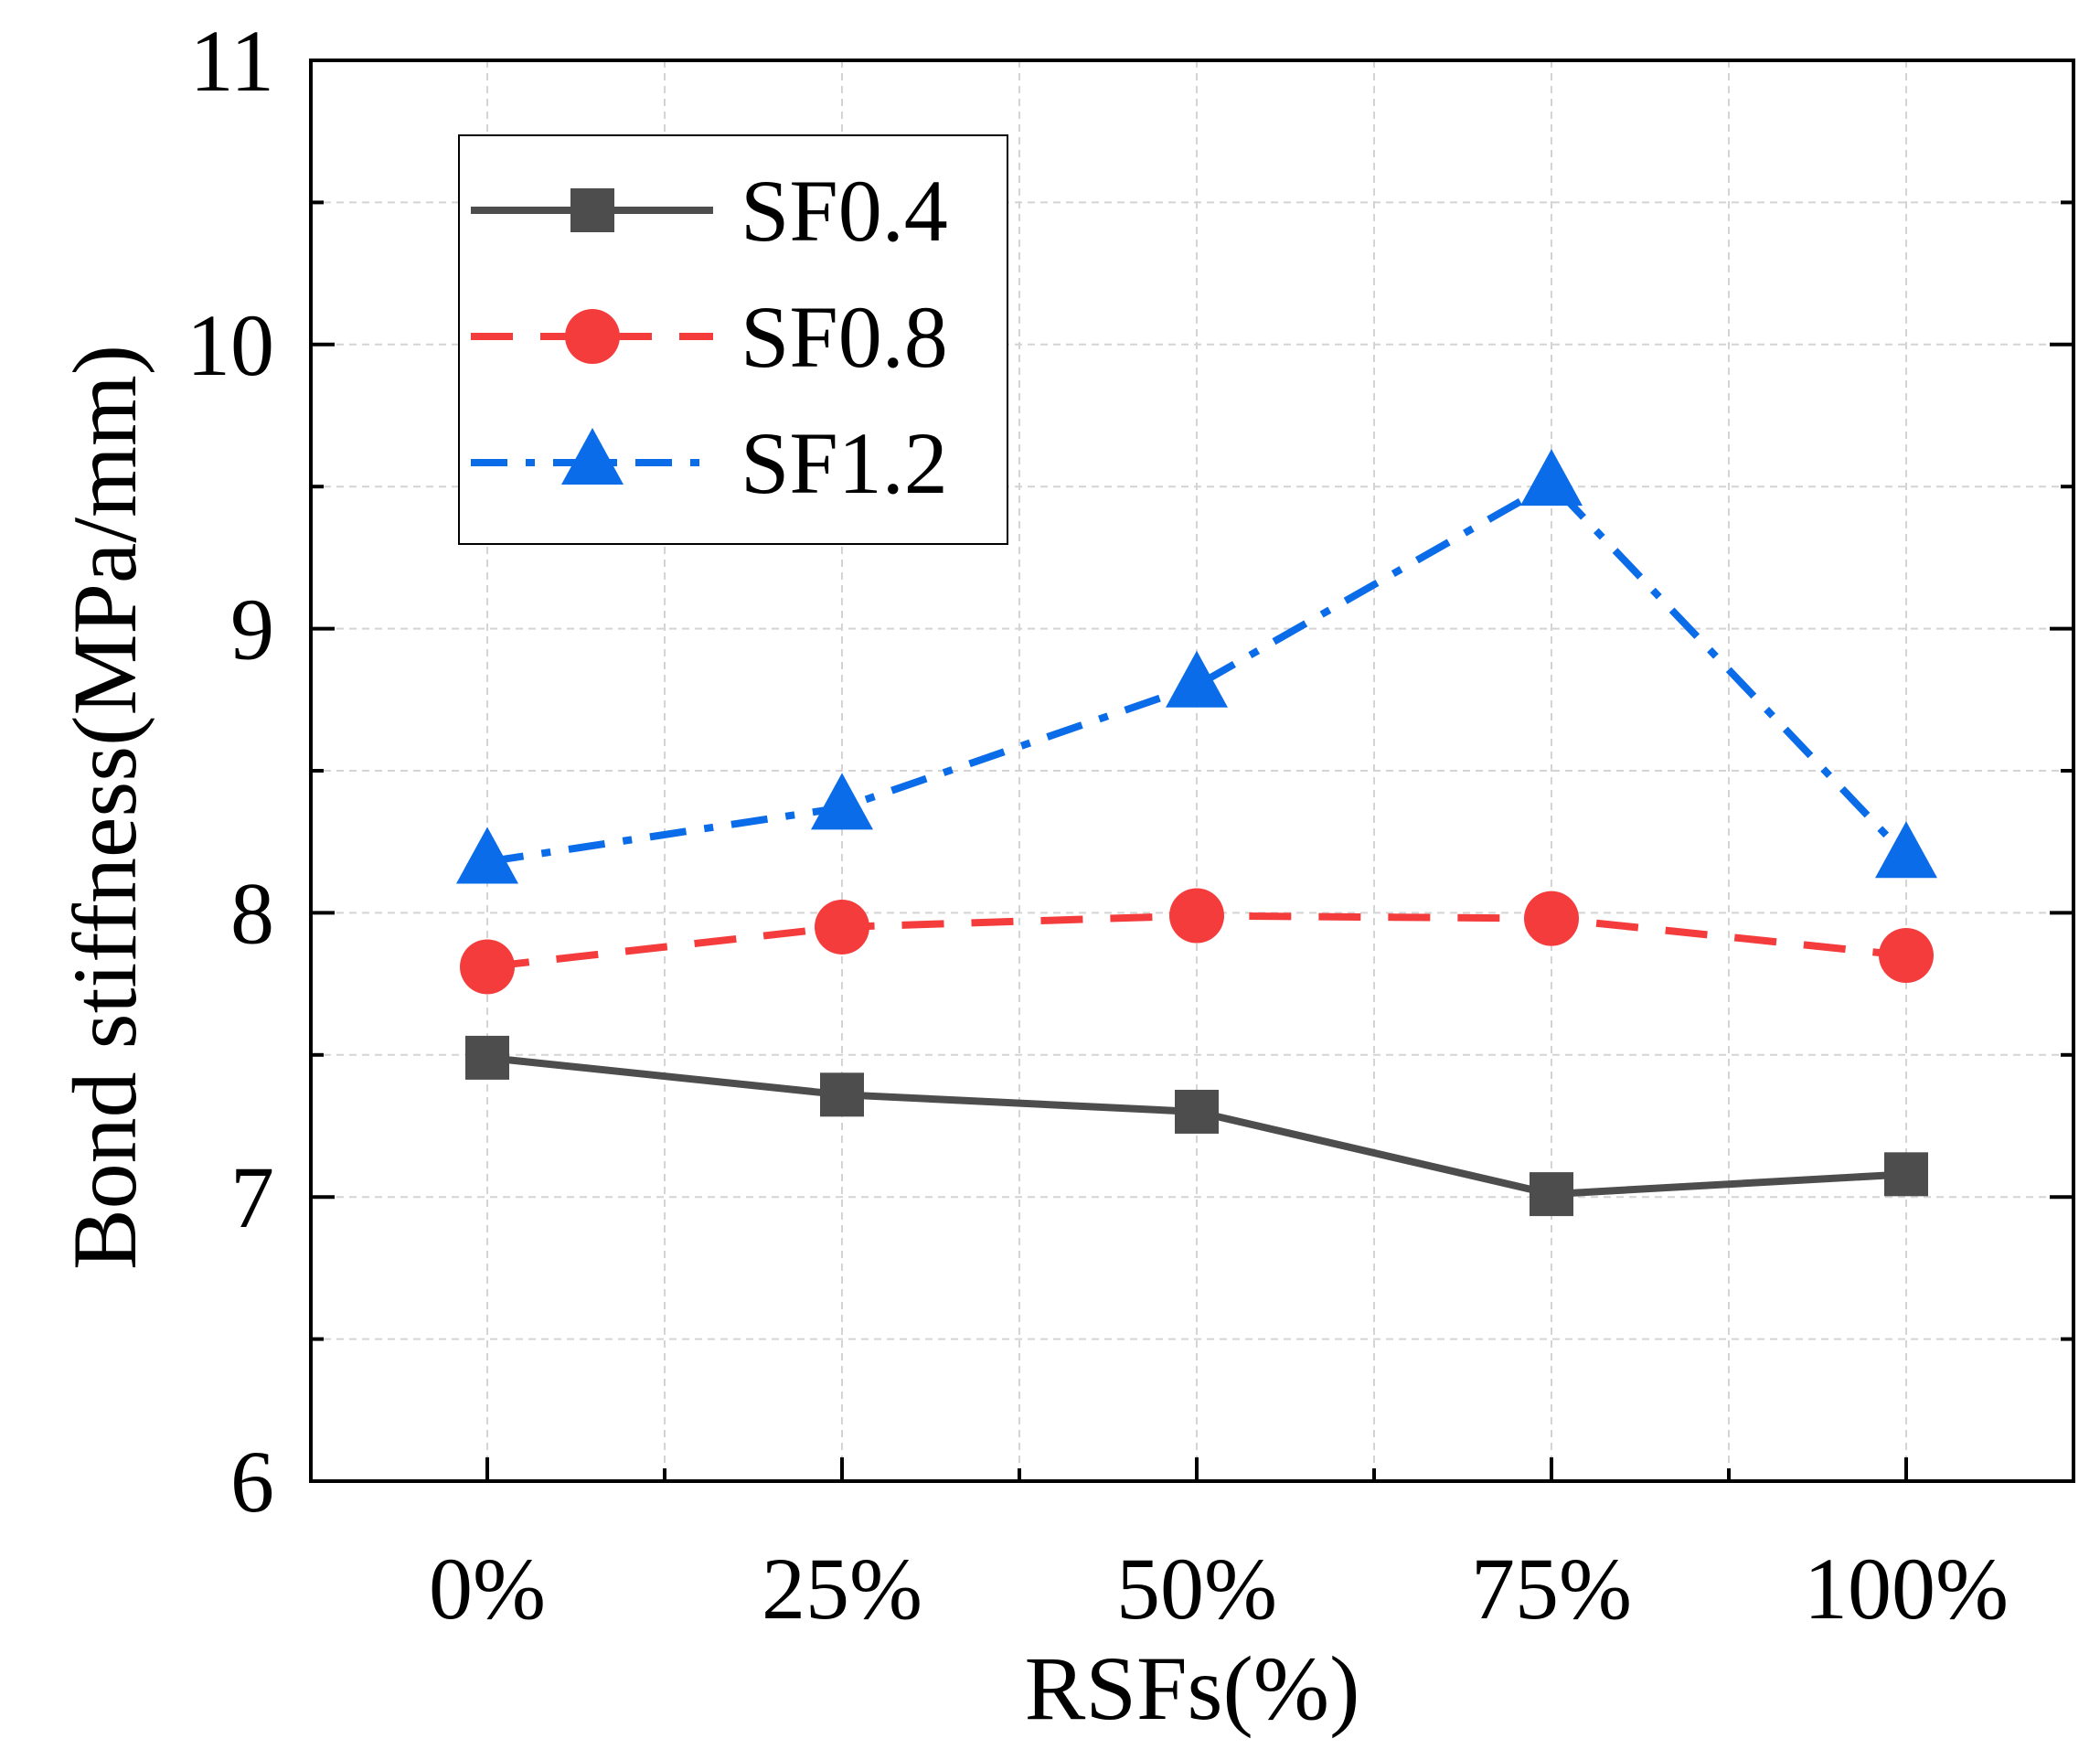 Image resolution: width=2100 pixels, height=1760 pixels. I want to click on legend-item-SF0.4: SF0.4, so click(709, 211).